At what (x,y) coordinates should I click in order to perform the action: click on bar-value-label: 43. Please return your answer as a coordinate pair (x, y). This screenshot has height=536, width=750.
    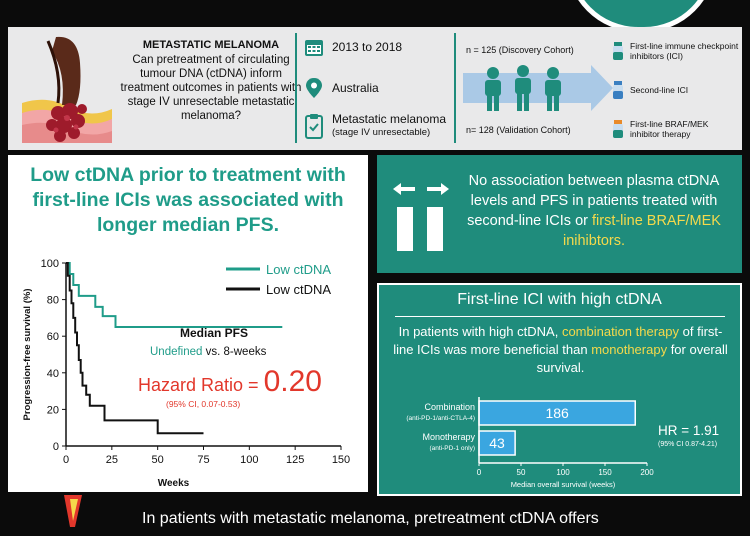
    Looking at the image, I should click on (497, 443).